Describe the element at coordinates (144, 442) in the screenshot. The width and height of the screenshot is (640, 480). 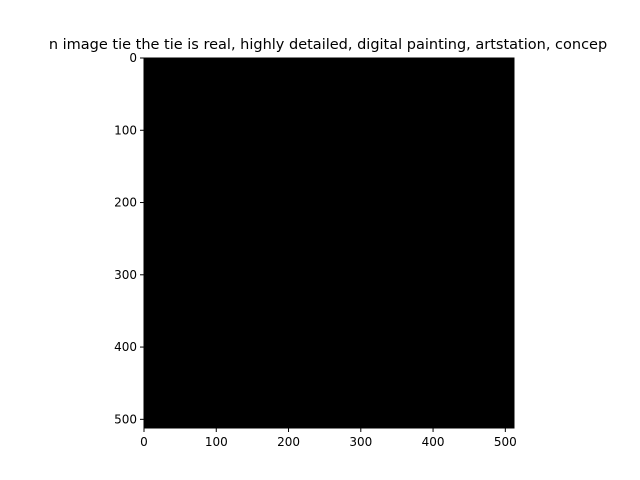
I see `x-tick-label: 0` at that location.